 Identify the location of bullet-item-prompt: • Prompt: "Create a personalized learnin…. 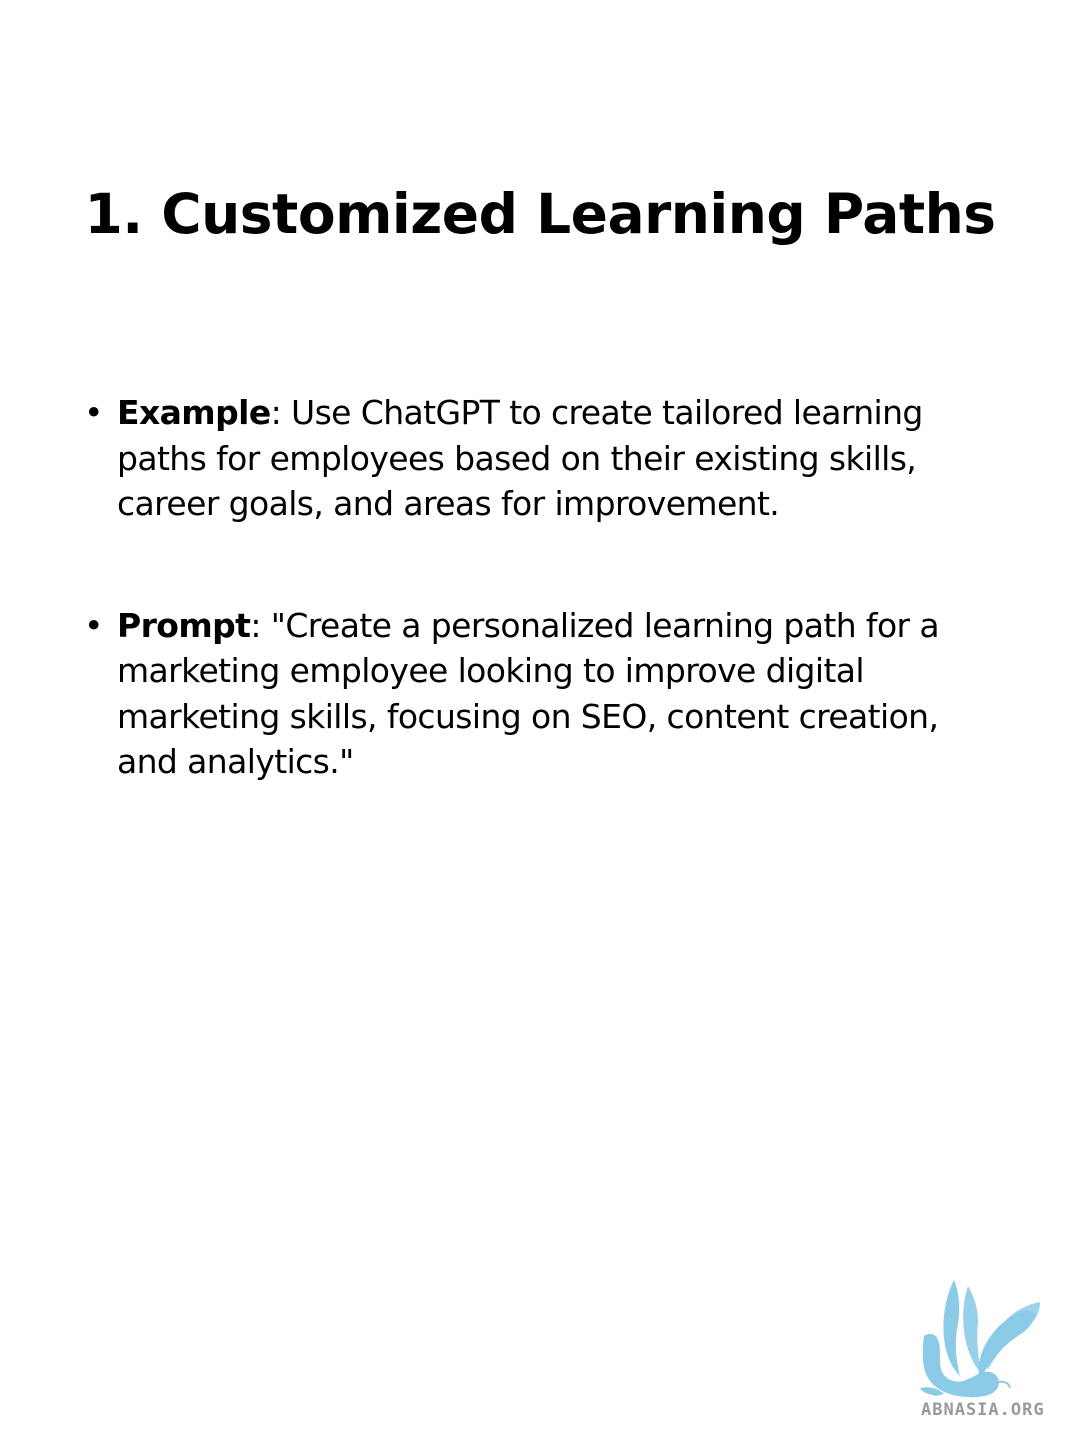
(542, 694).